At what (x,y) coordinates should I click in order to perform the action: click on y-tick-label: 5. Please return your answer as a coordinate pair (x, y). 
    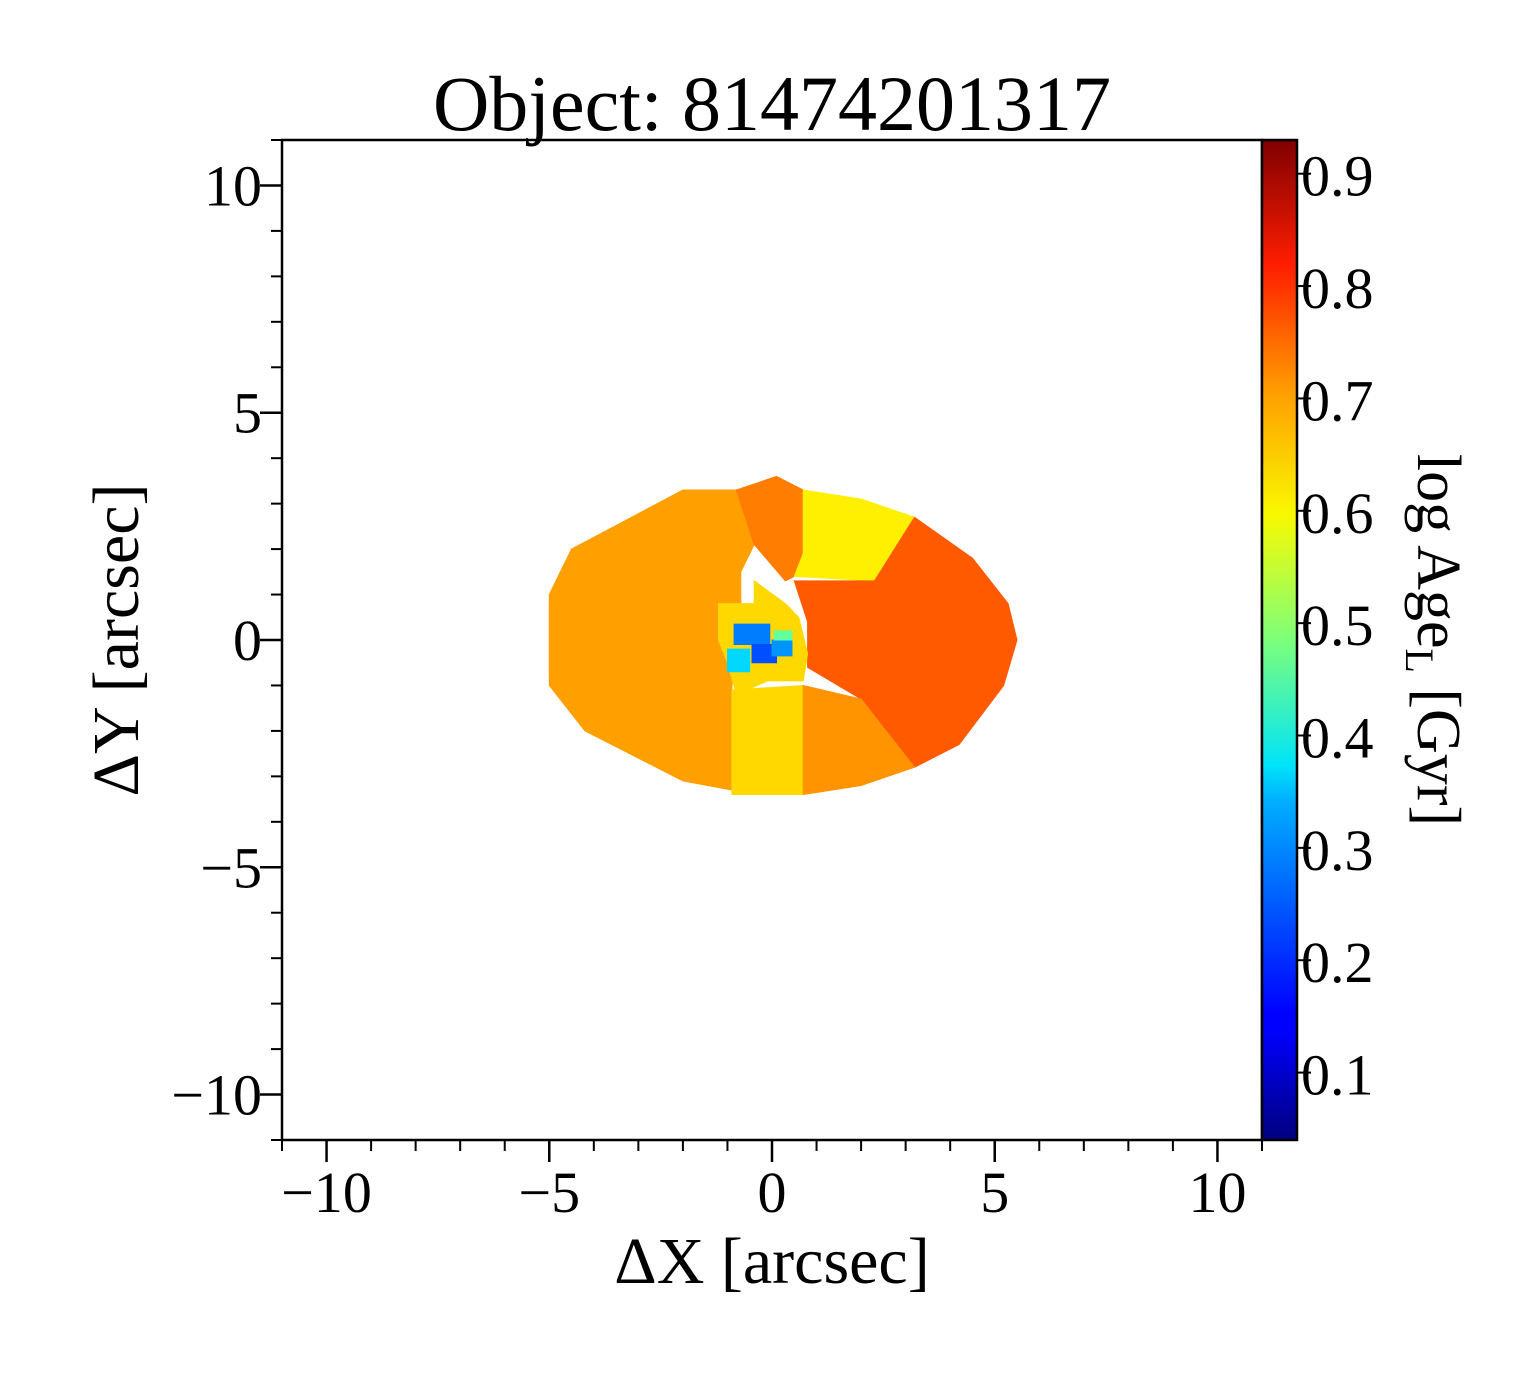
    Looking at the image, I should click on (247, 413).